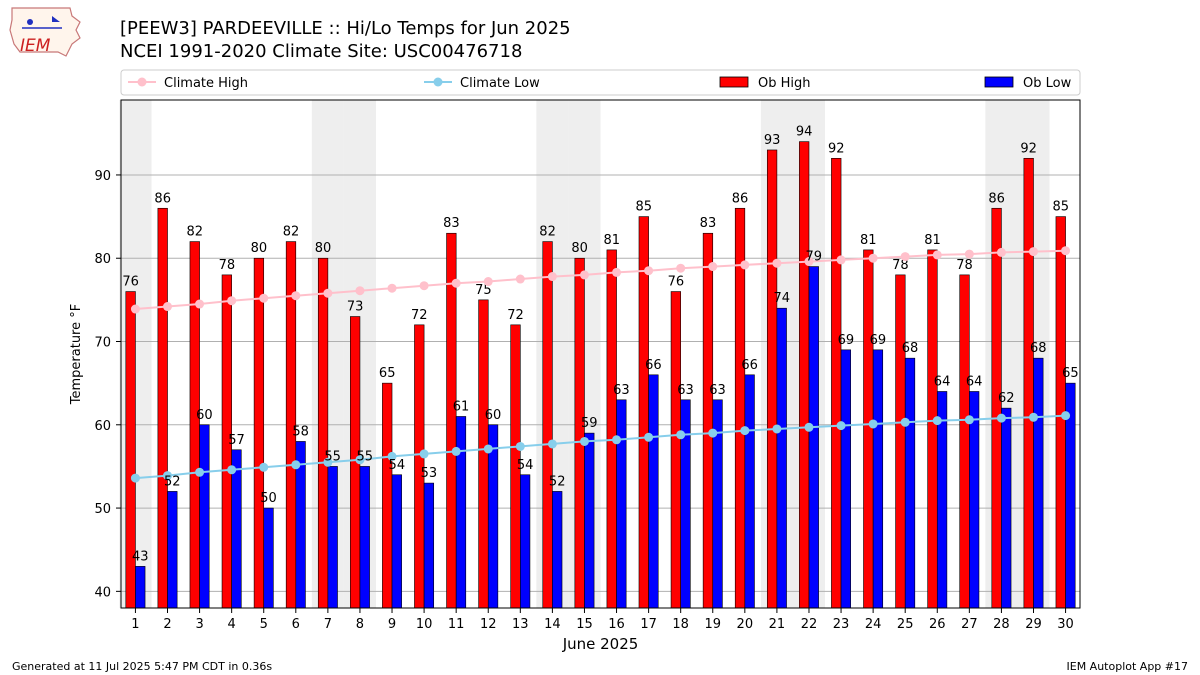  Describe the element at coordinates (749, 365) in the screenshot. I see `ob-low-label-day-20: 66` at that location.